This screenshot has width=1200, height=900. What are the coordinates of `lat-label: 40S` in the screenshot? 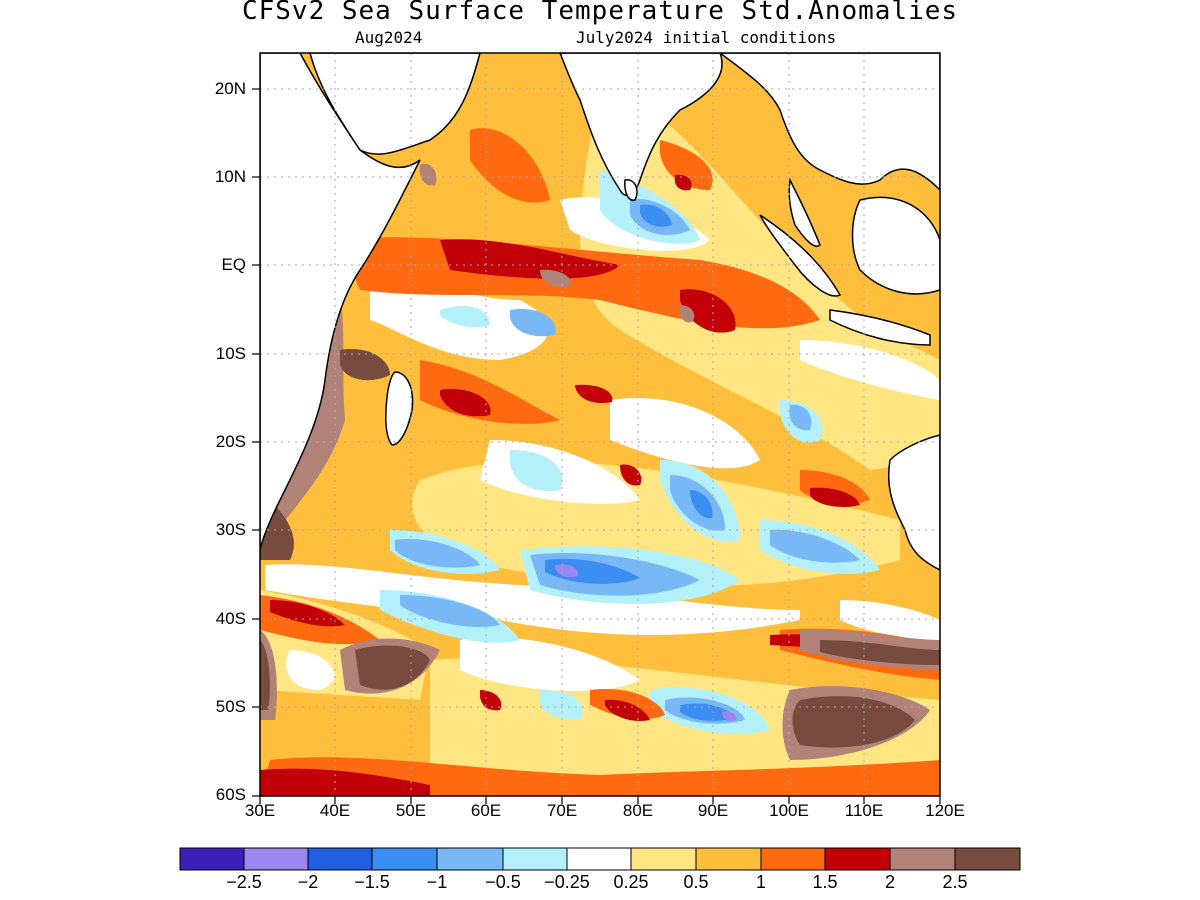 It's located at (230, 618).